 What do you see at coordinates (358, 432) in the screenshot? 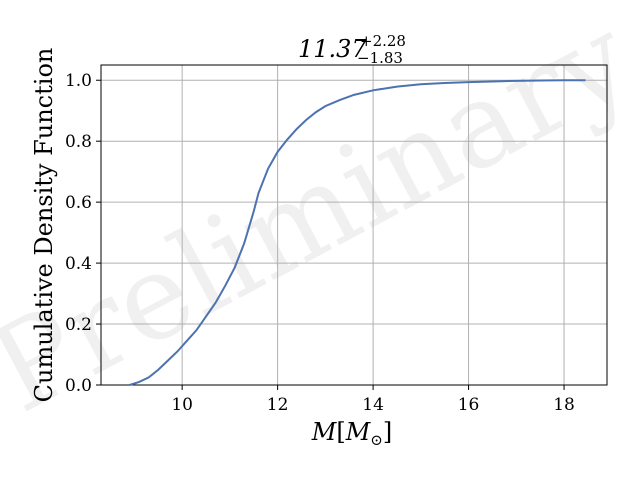
I see `x-label-sub-main: M` at bounding box center [358, 432].